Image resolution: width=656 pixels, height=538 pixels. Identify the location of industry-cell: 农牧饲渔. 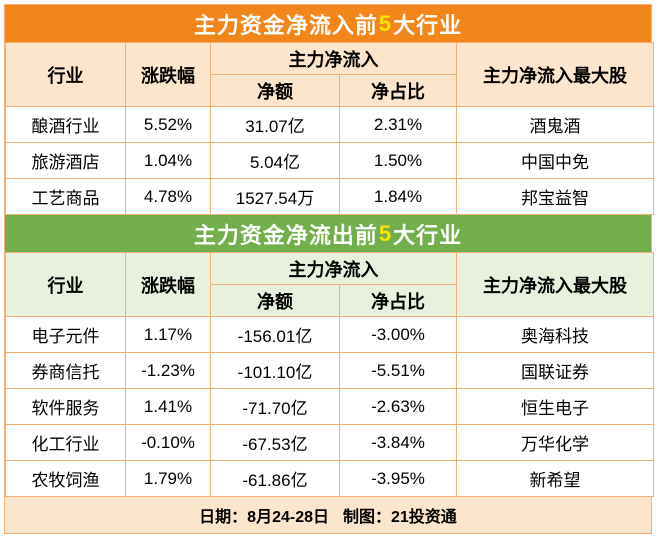
(65, 478).